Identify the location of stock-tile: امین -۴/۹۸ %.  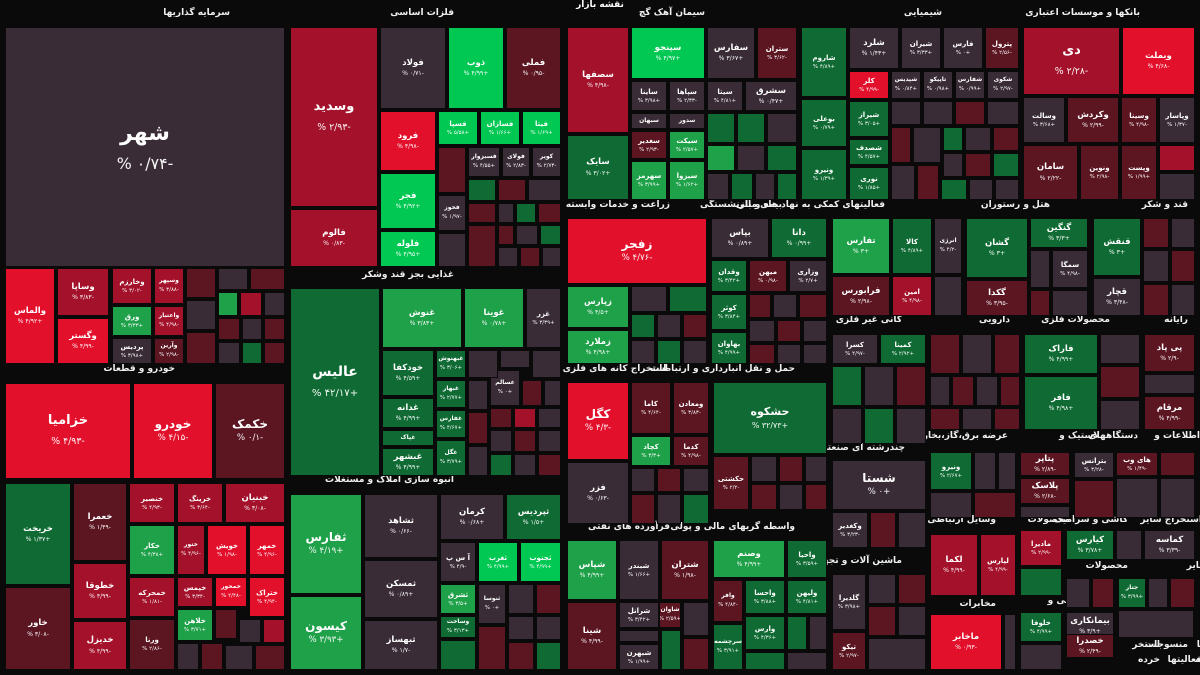
(912, 296).